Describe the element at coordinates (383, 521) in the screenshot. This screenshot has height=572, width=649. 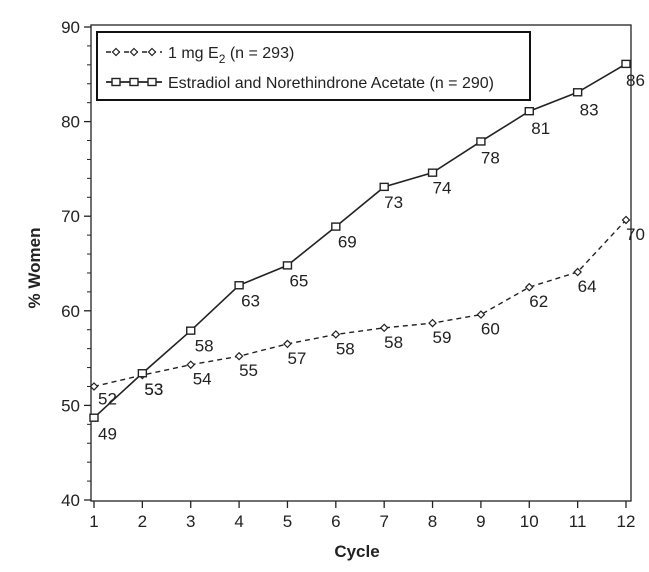
I see `x-tick-label-7: 7` at that location.